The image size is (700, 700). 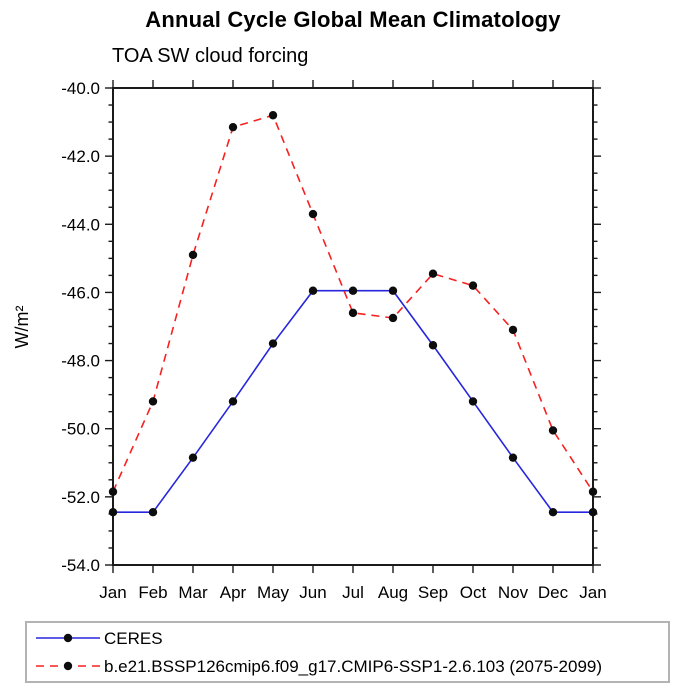 I want to click on x-tick-label: May, so click(x=273, y=592).